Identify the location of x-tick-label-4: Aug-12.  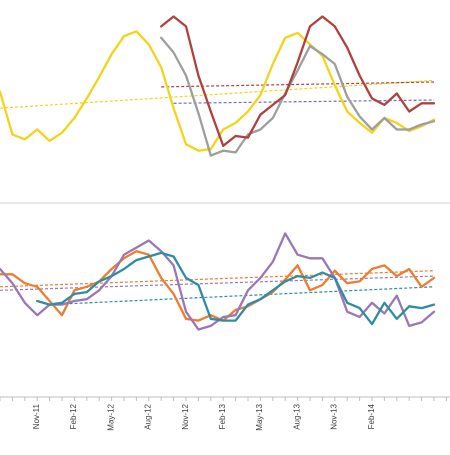
(148, 416).